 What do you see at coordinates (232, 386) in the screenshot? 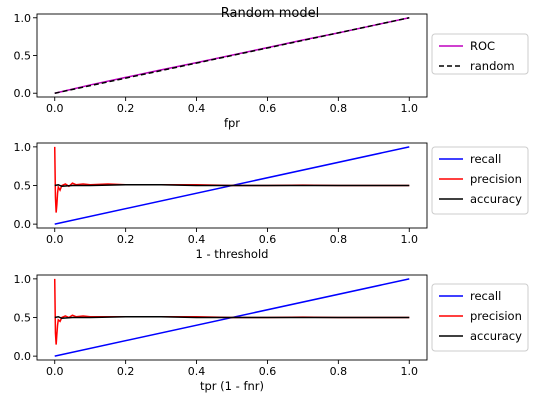
I see `x-axis-label: tpr (1 - fnr)` at bounding box center [232, 386].